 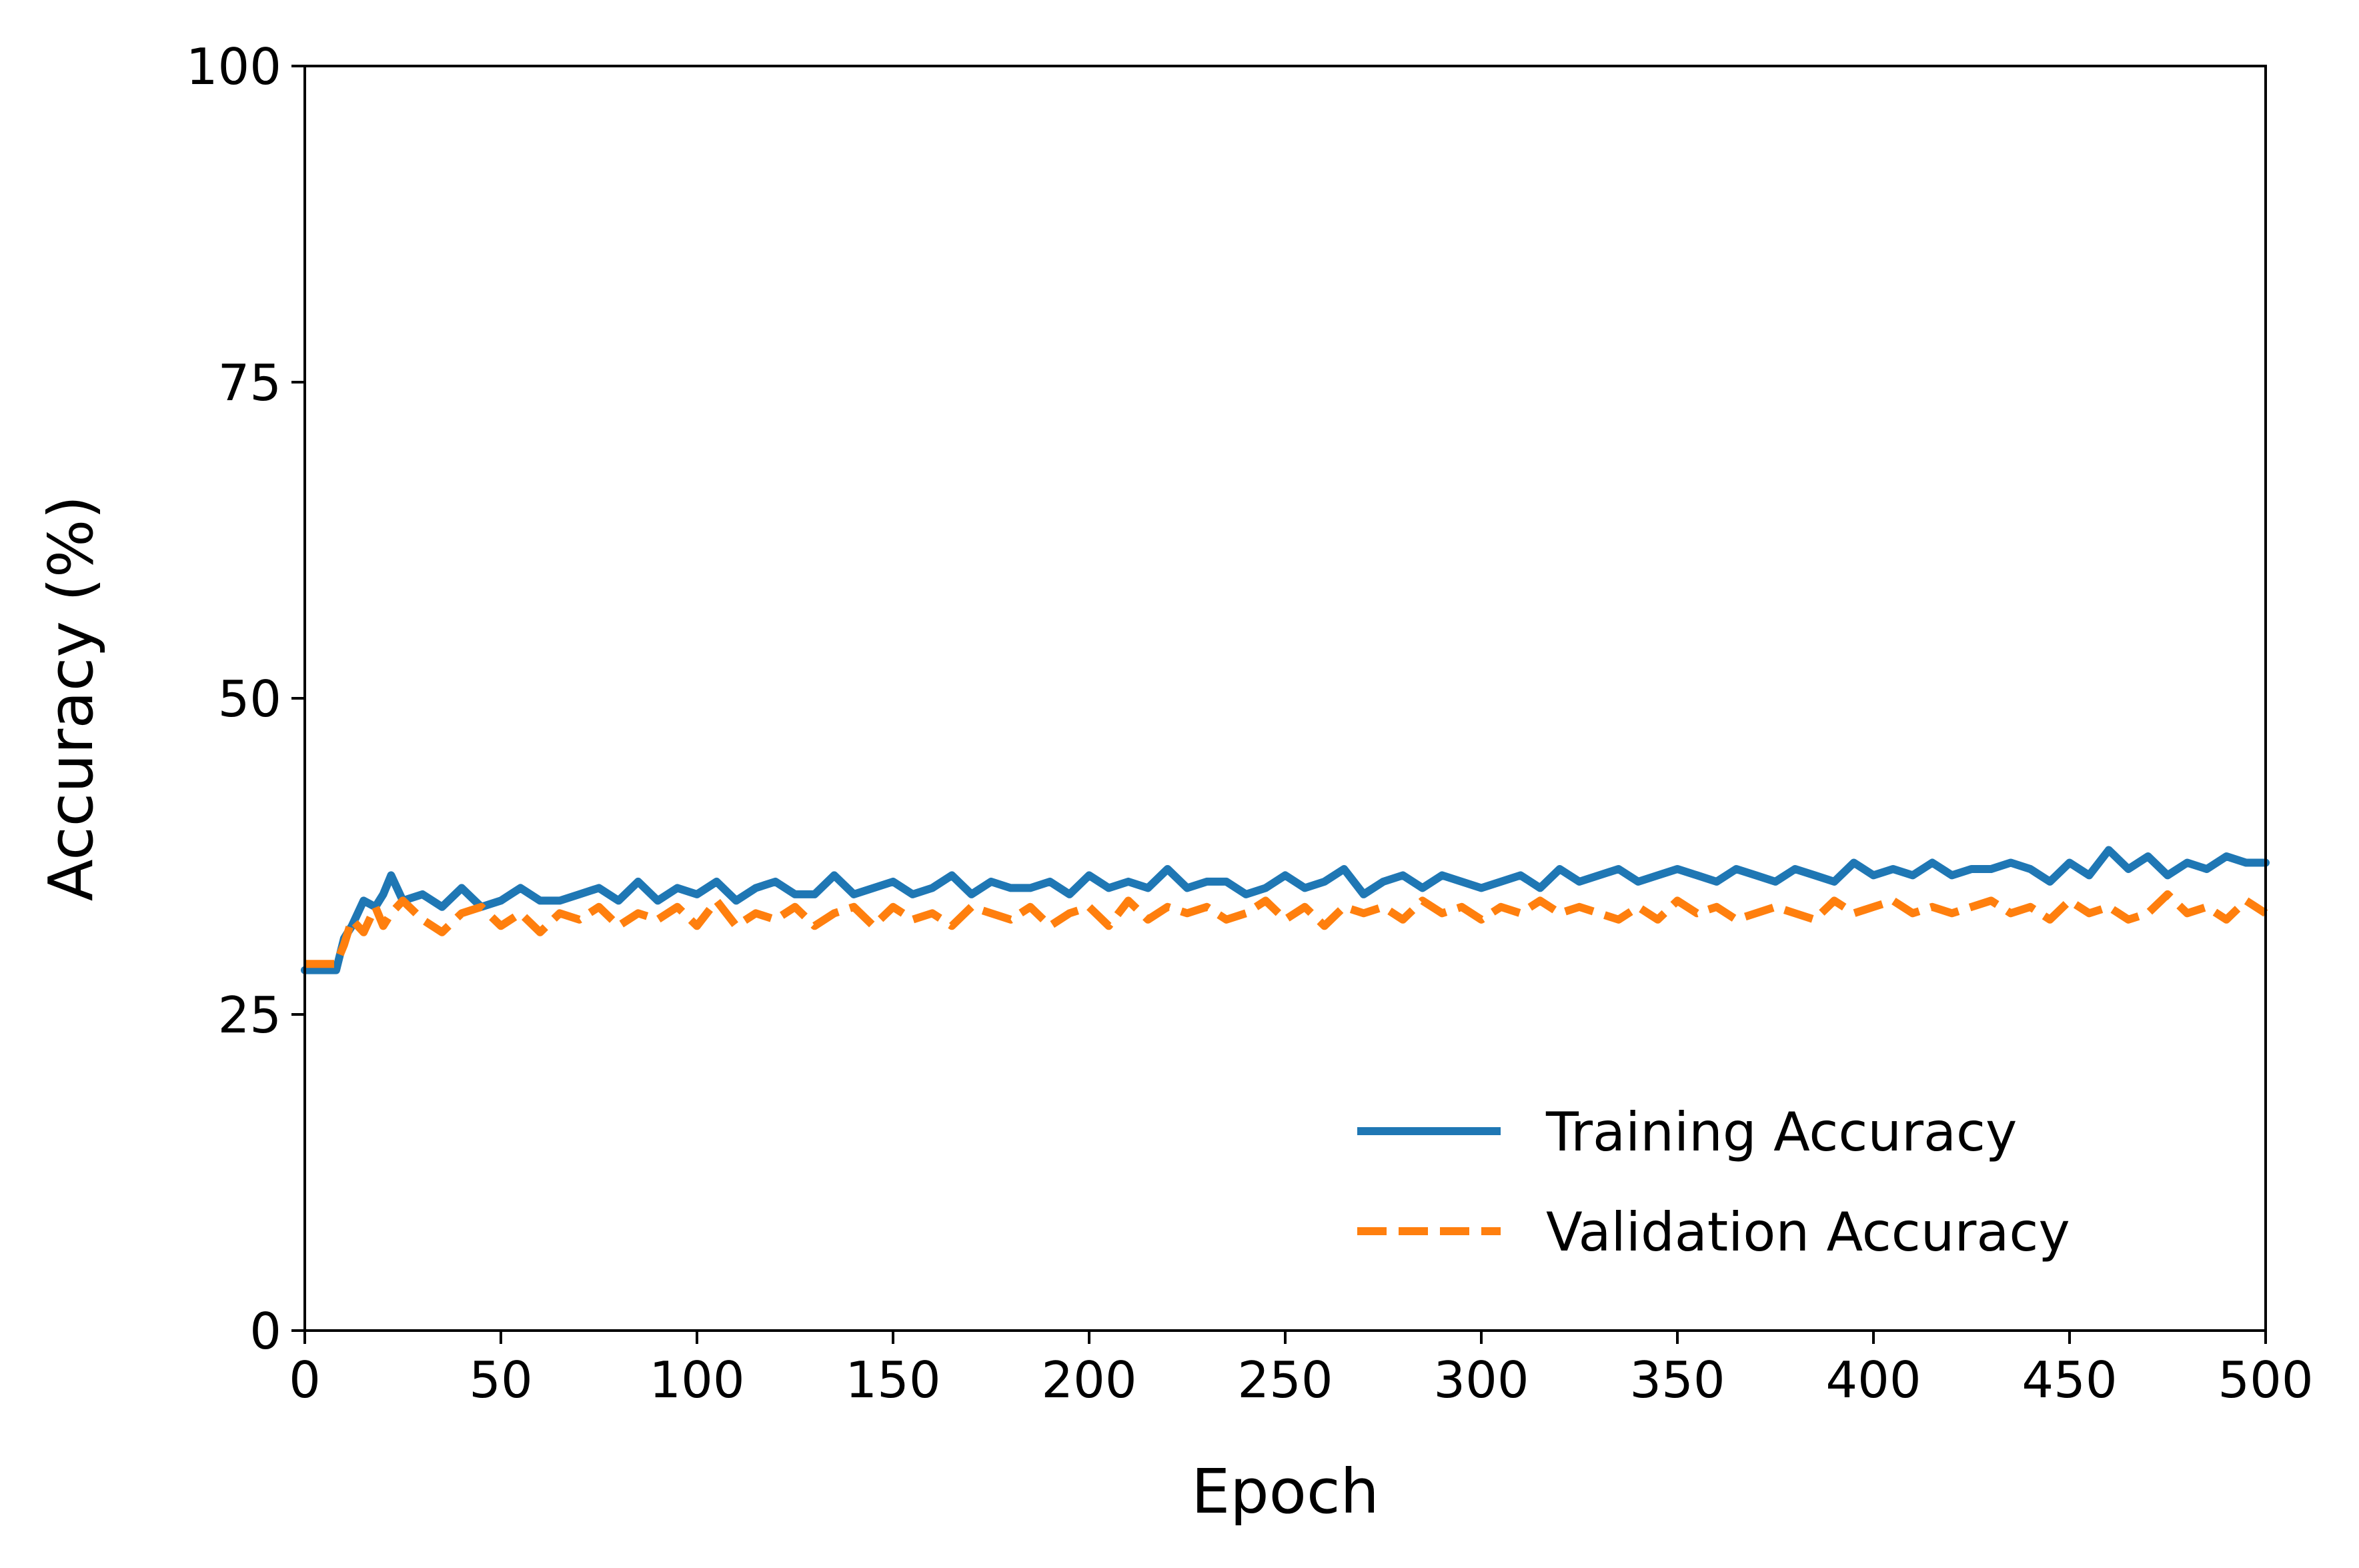 What do you see at coordinates (2069, 1380) in the screenshot?
I see `x-tick-label: 450` at bounding box center [2069, 1380].